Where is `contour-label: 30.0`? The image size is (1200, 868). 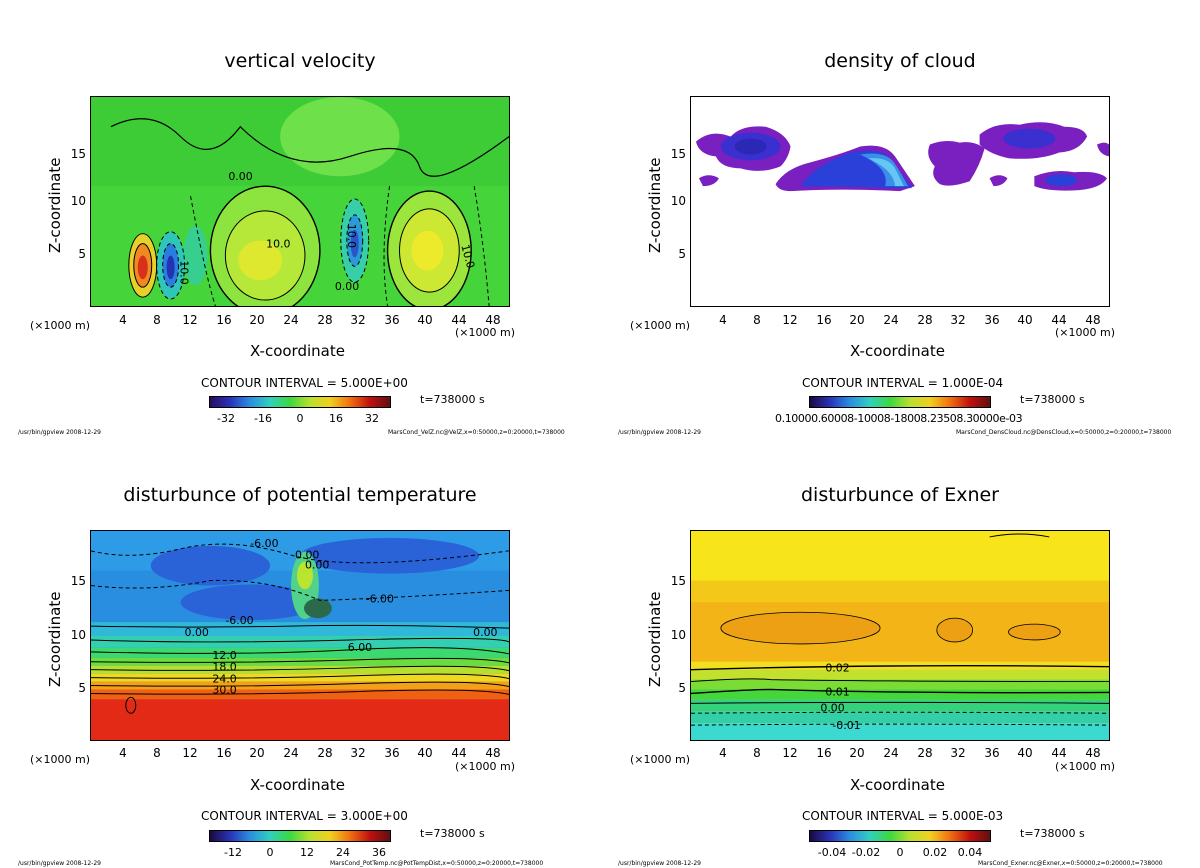
contour-label: 30.0 is located at coordinates (224, 689).